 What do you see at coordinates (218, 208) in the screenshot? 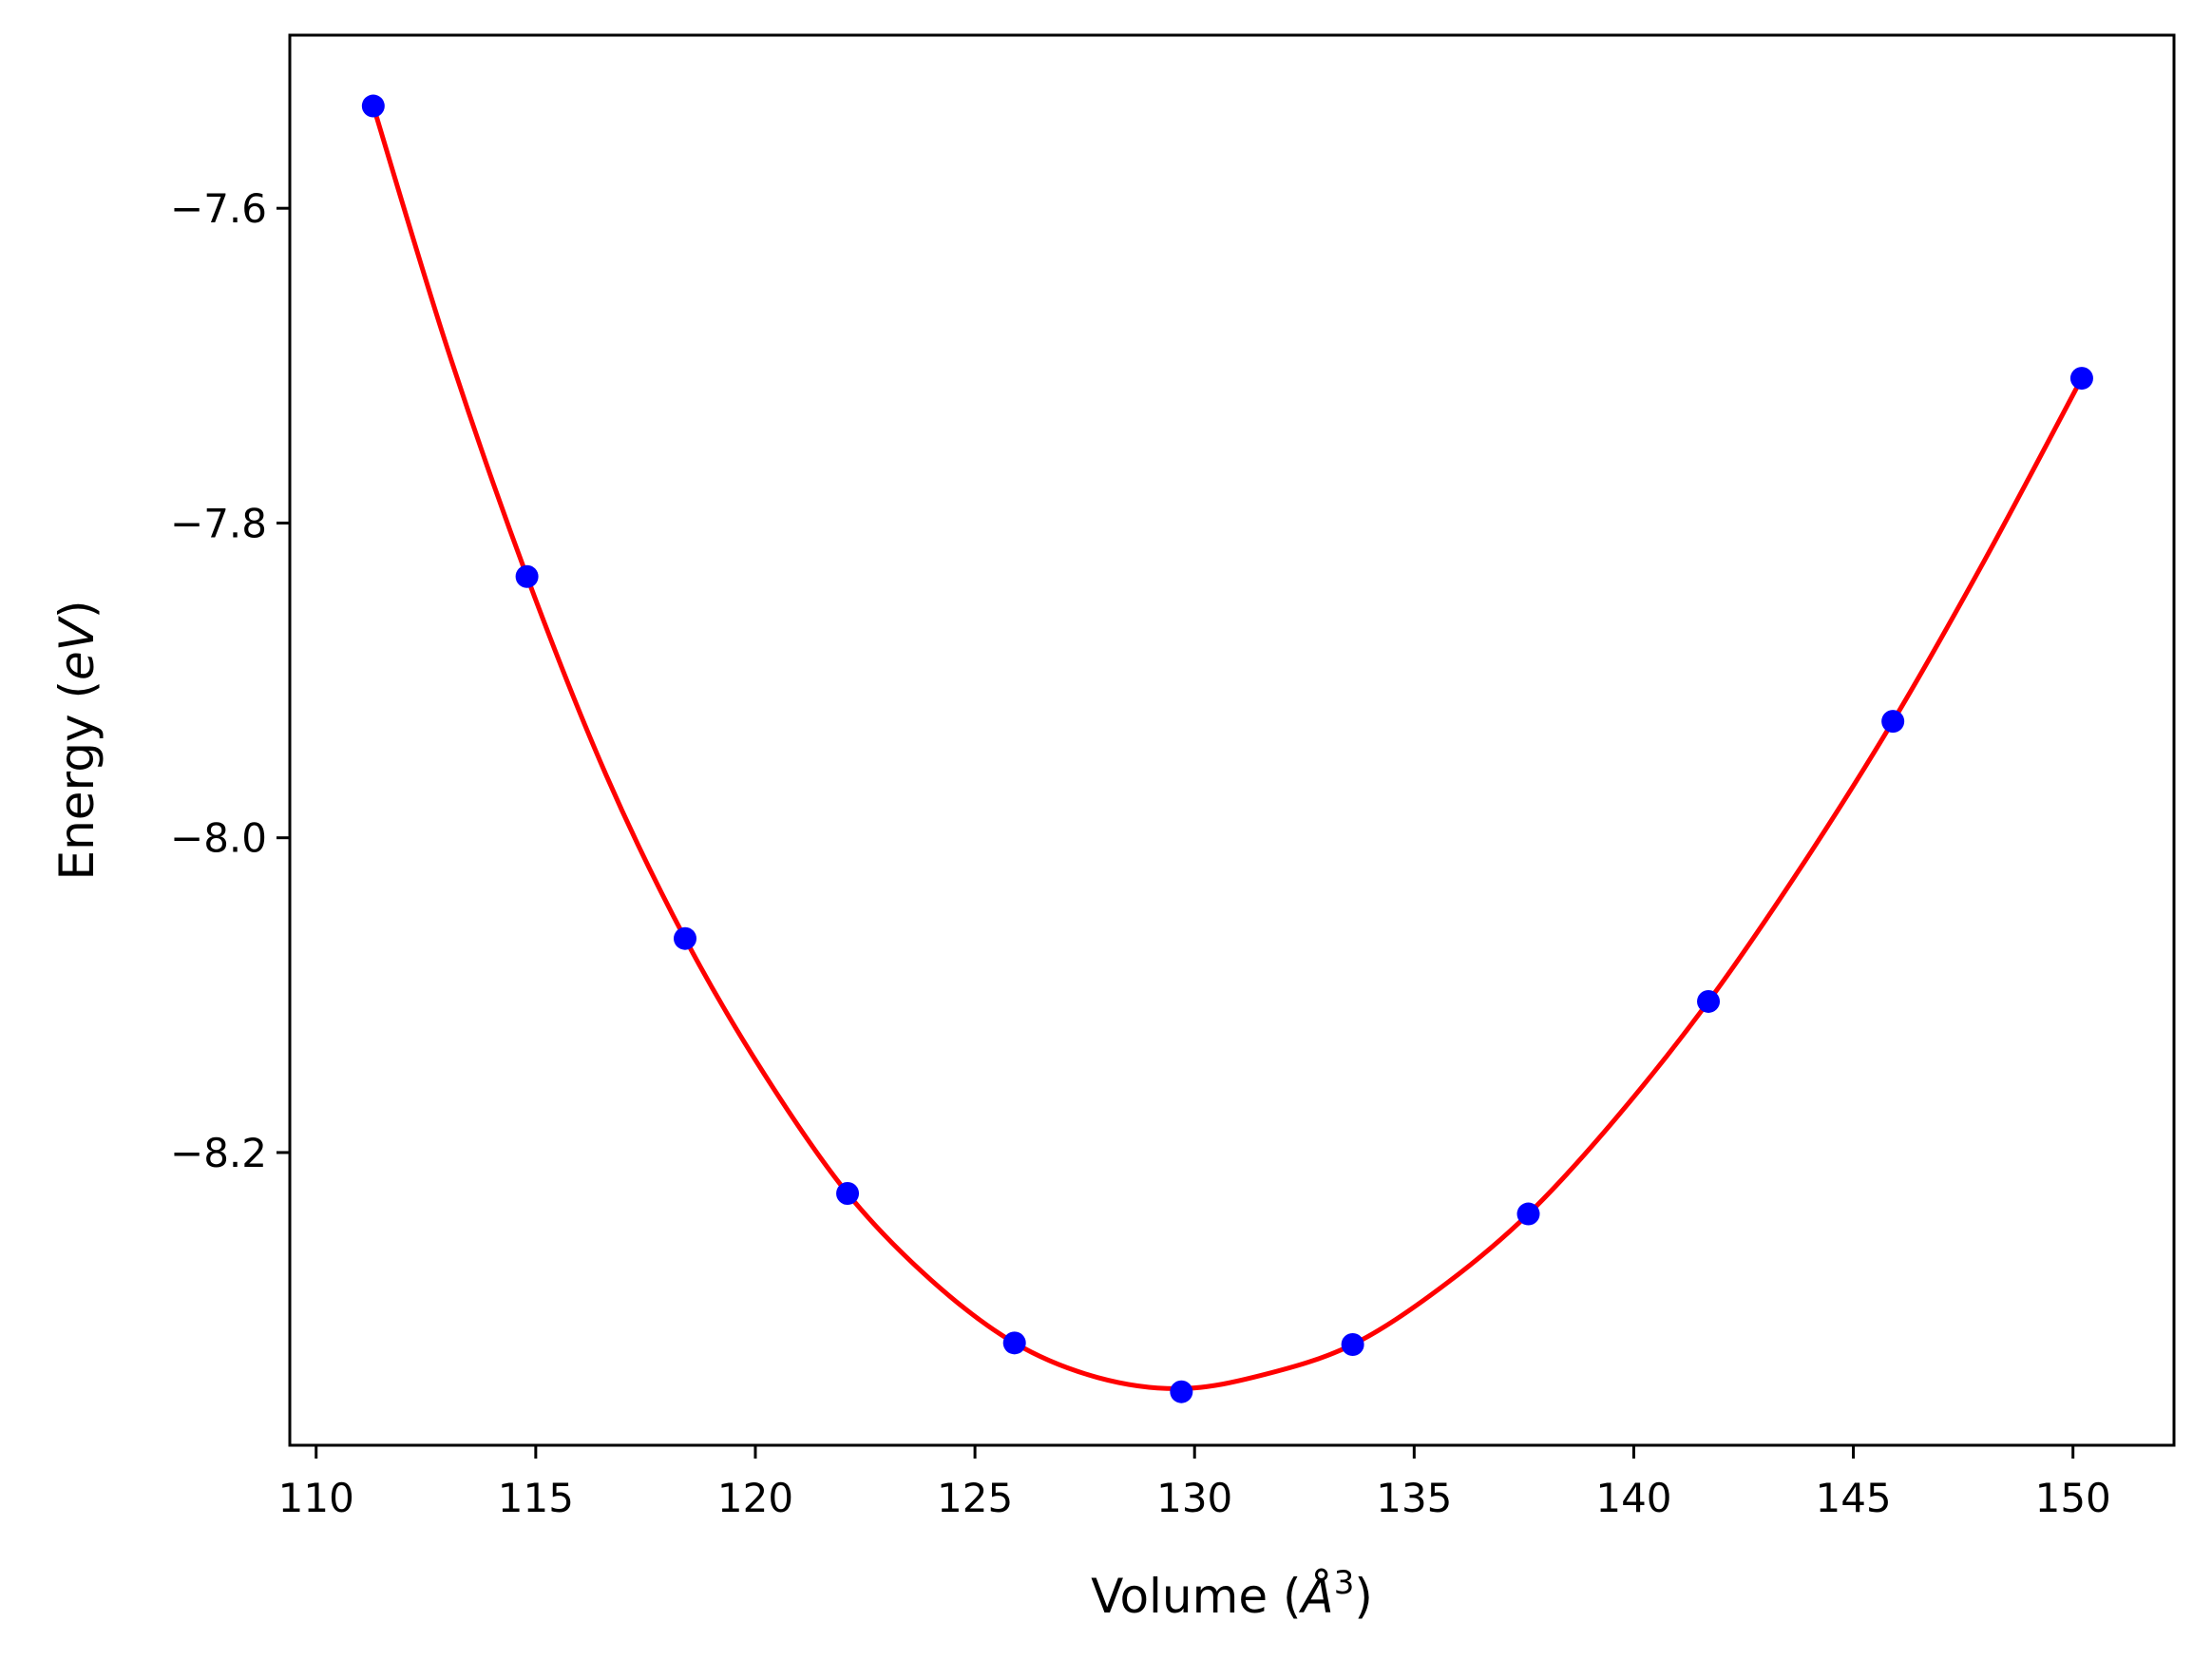
I see `y-tick-label: −7.6` at bounding box center [218, 208].